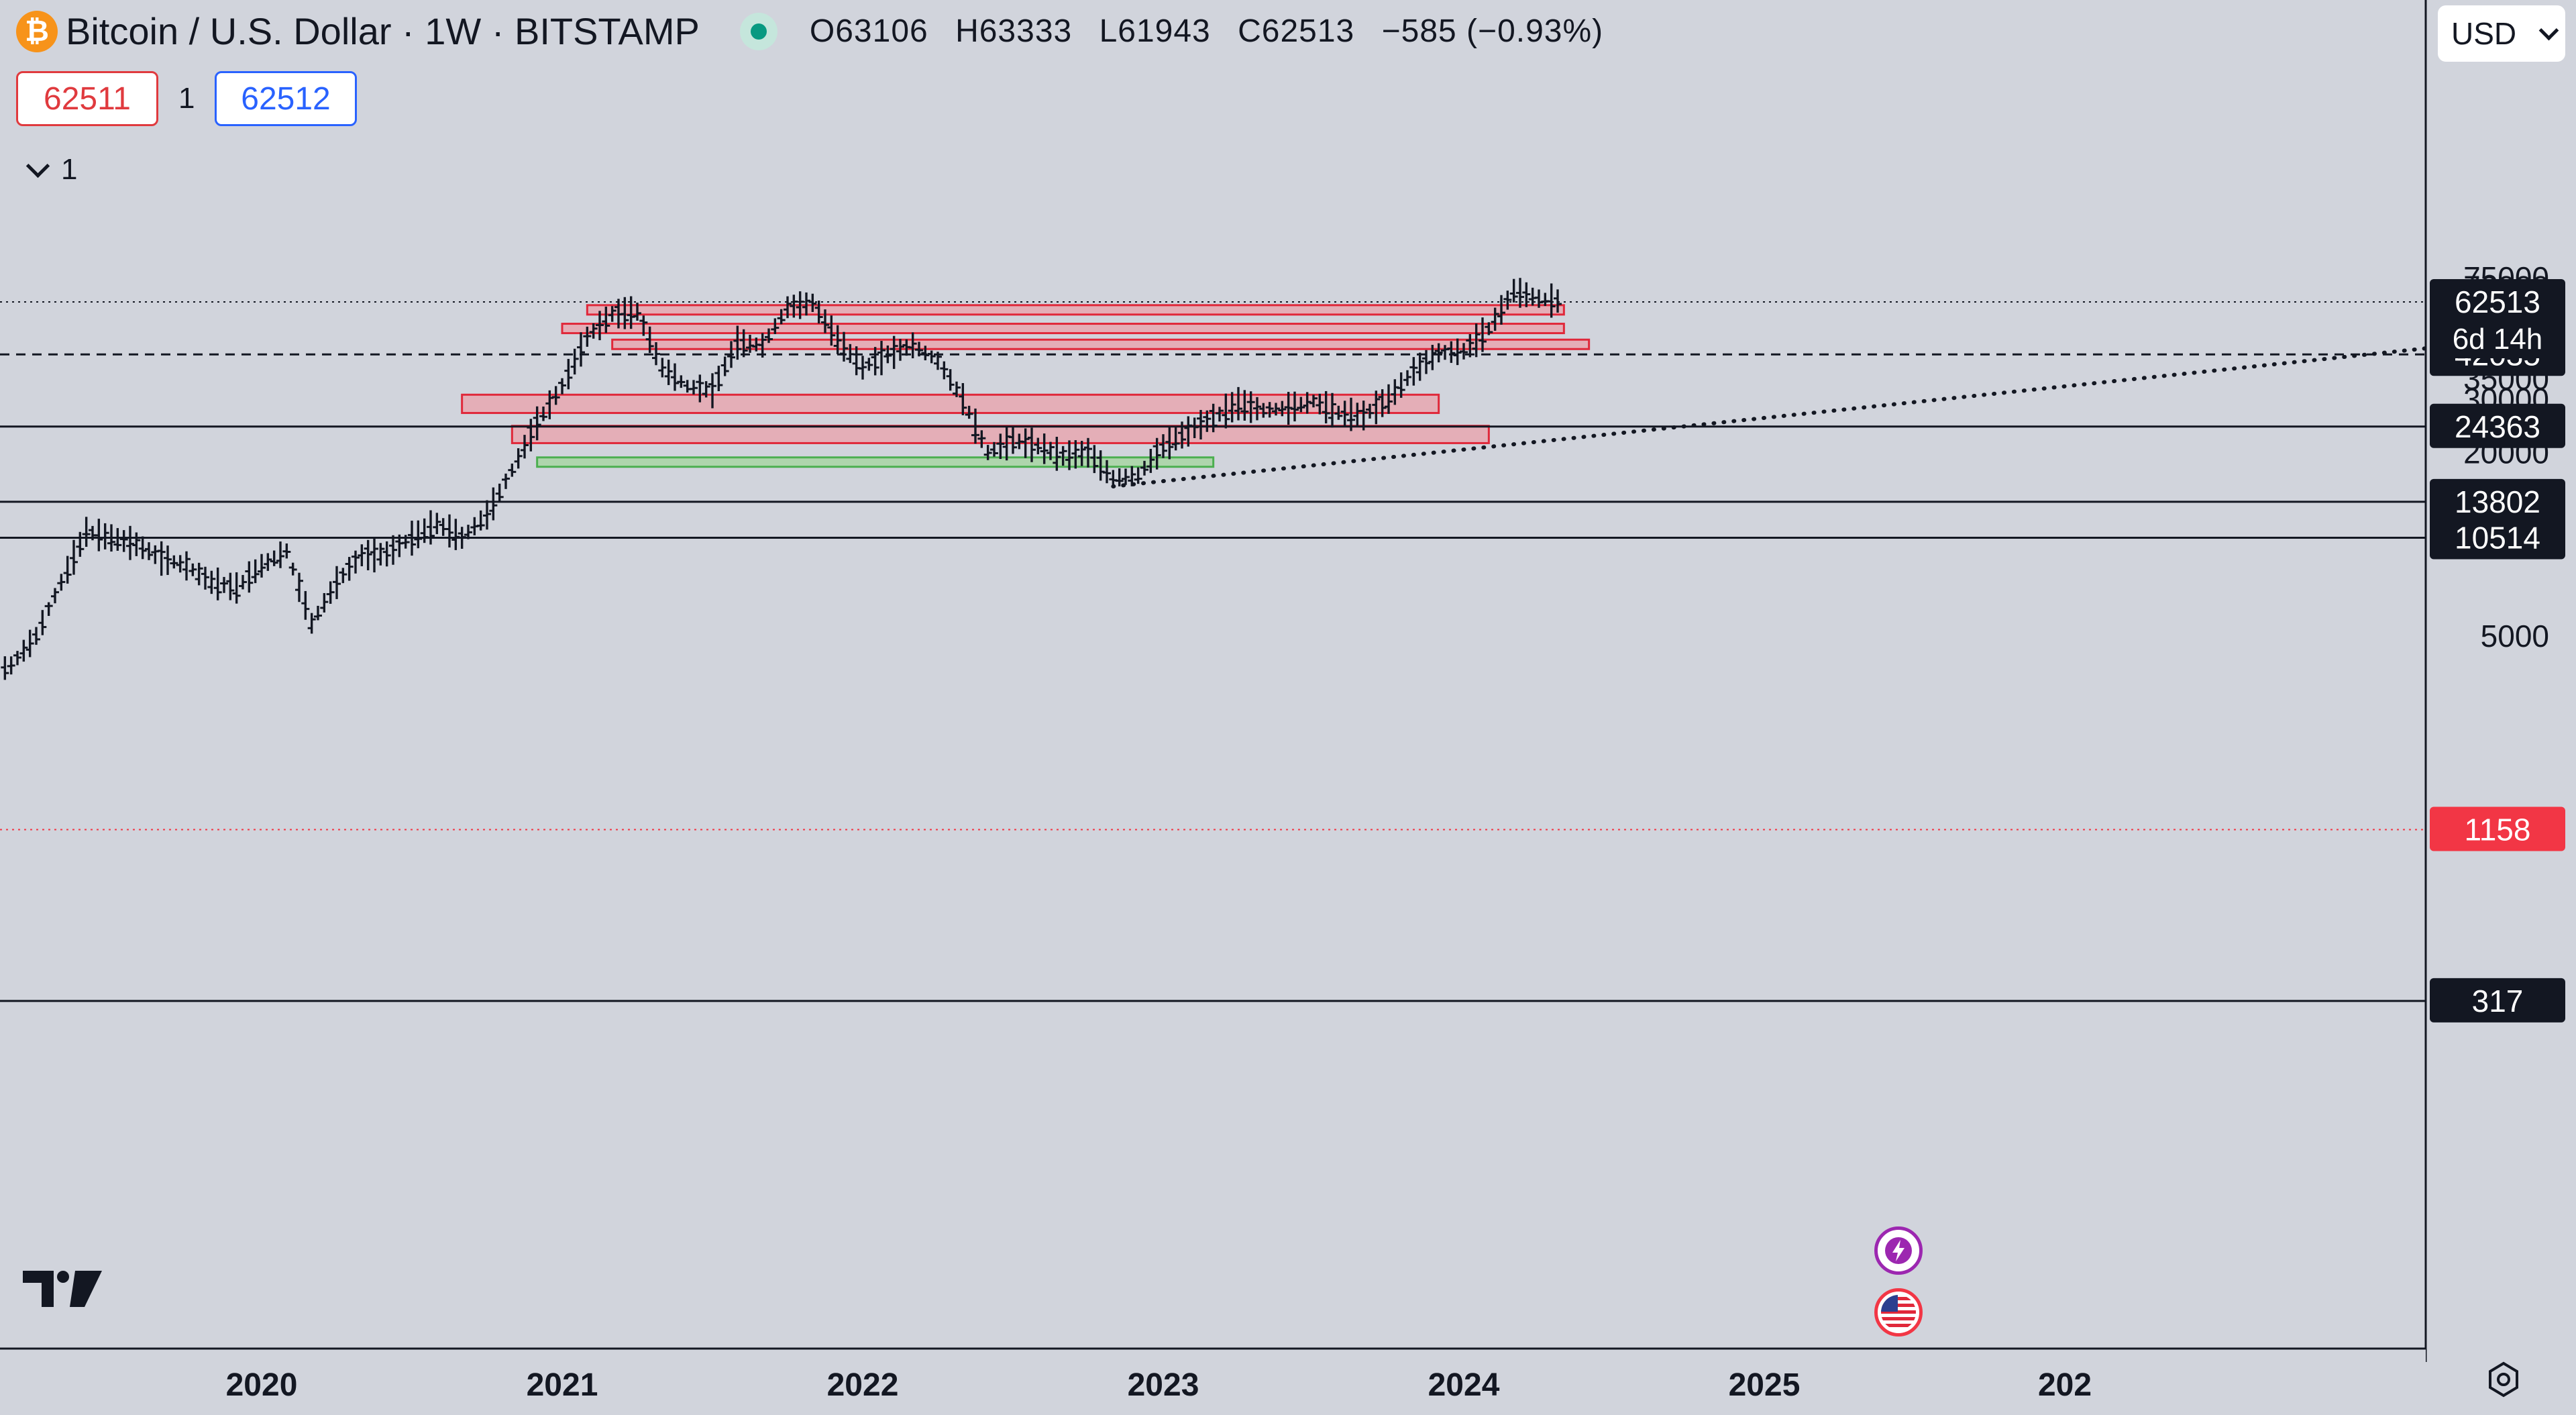 Image resolution: width=2576 pixels, height=1415 pixels. I want to click on last-price-box, so click(2497, 318).